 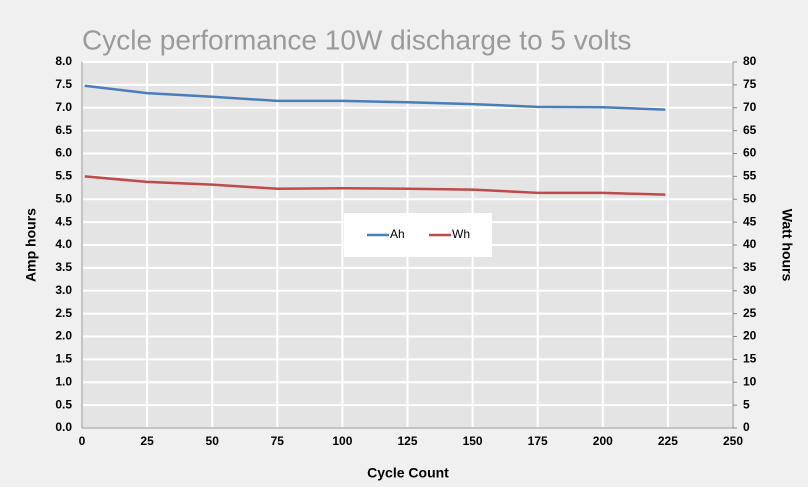 I want to click on x-tick-label: 75, so click(x=278, y=441).